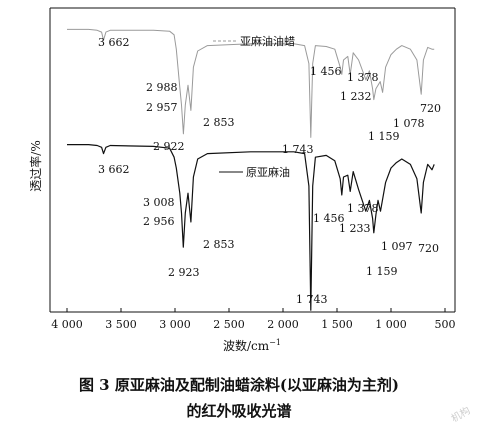  Describe the element at coordinates (169, 146) in the screenshot. I see `peak-label: 2 922` at that location.